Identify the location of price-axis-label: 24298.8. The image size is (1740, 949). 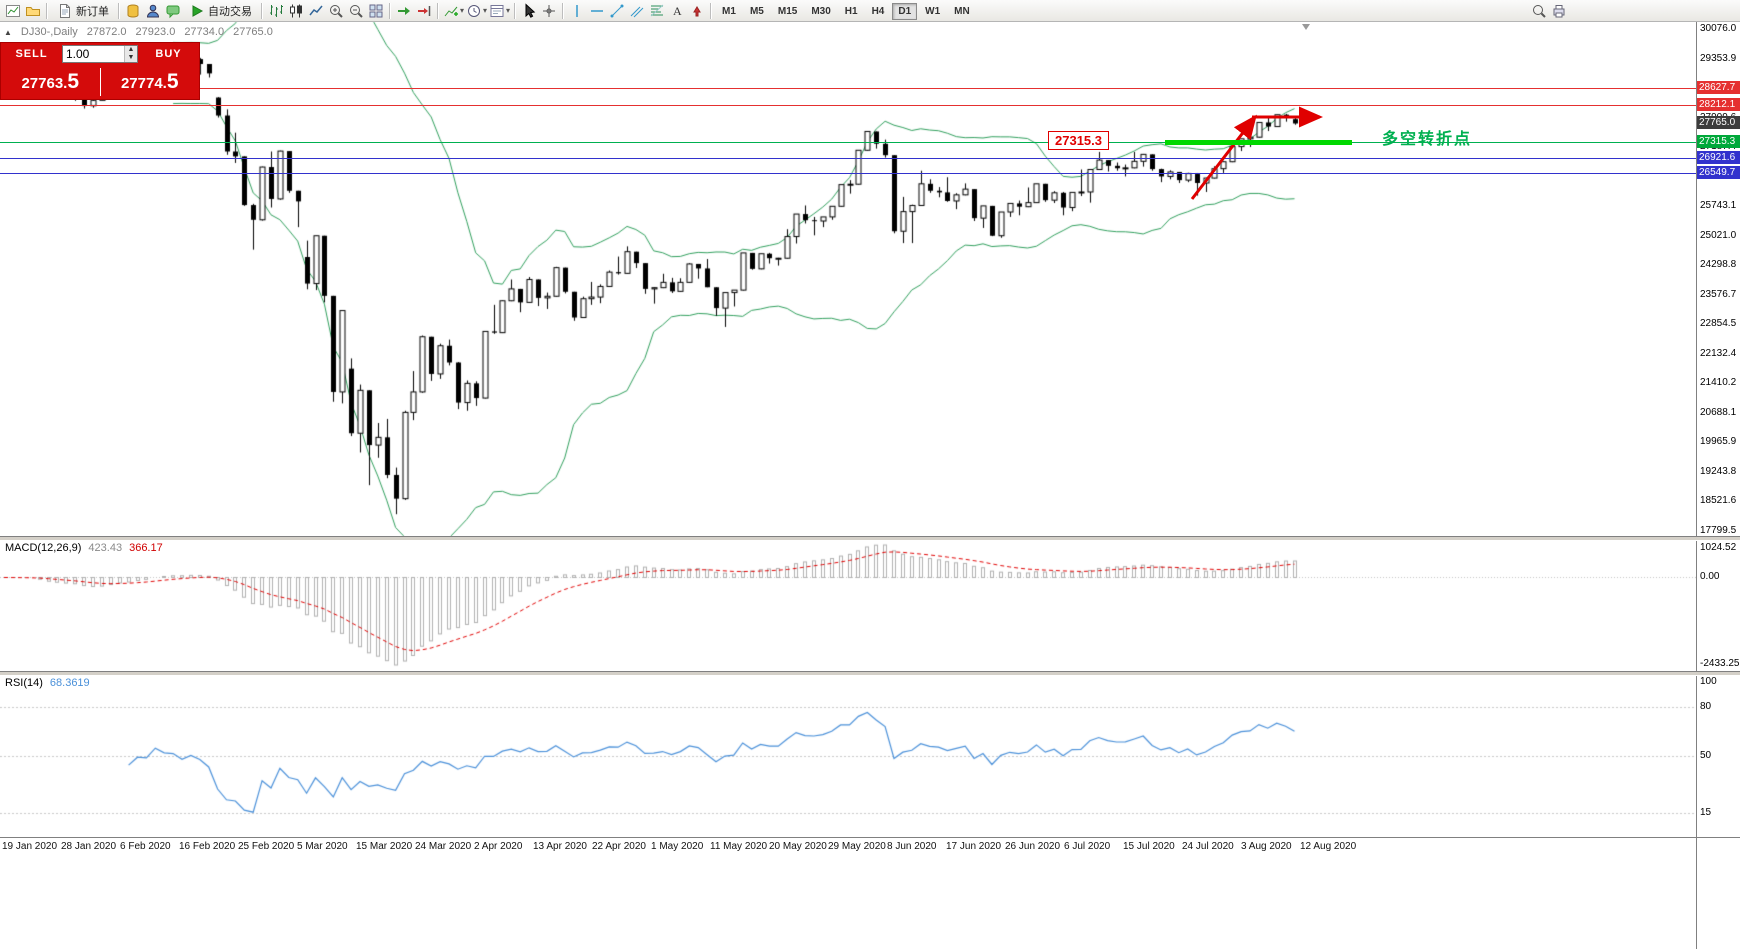
(1718, 265).